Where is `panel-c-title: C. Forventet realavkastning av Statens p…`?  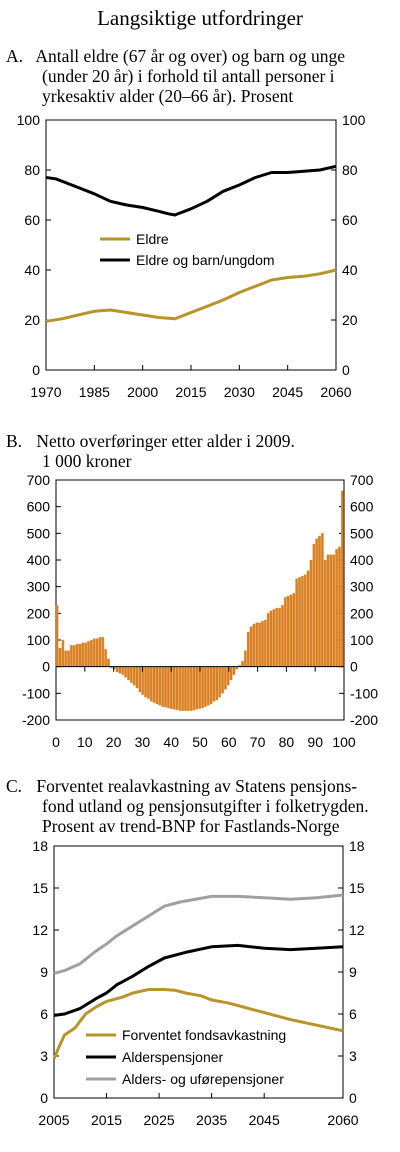
panel-c-title: C. Forventet realavkastning av Statens p… is located at coordinates (187, 806).